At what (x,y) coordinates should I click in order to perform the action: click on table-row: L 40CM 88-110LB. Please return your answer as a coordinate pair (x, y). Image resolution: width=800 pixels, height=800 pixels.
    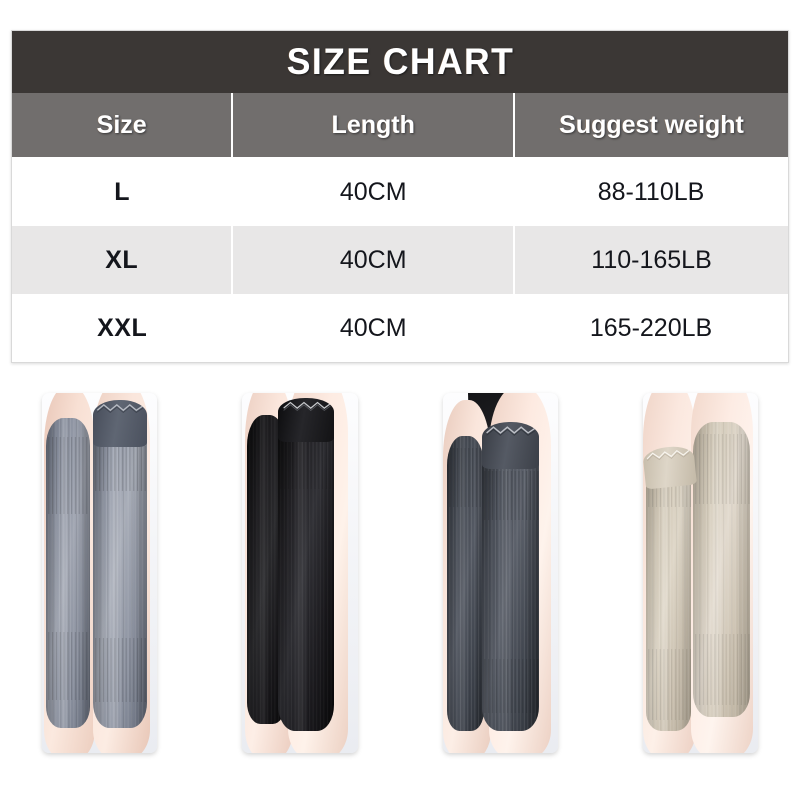
    Looking at the image, I should click on (400, 191).